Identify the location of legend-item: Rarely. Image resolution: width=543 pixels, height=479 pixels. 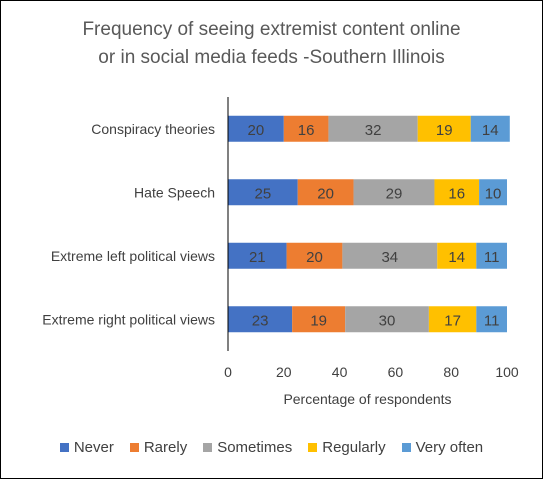
(158, 447).